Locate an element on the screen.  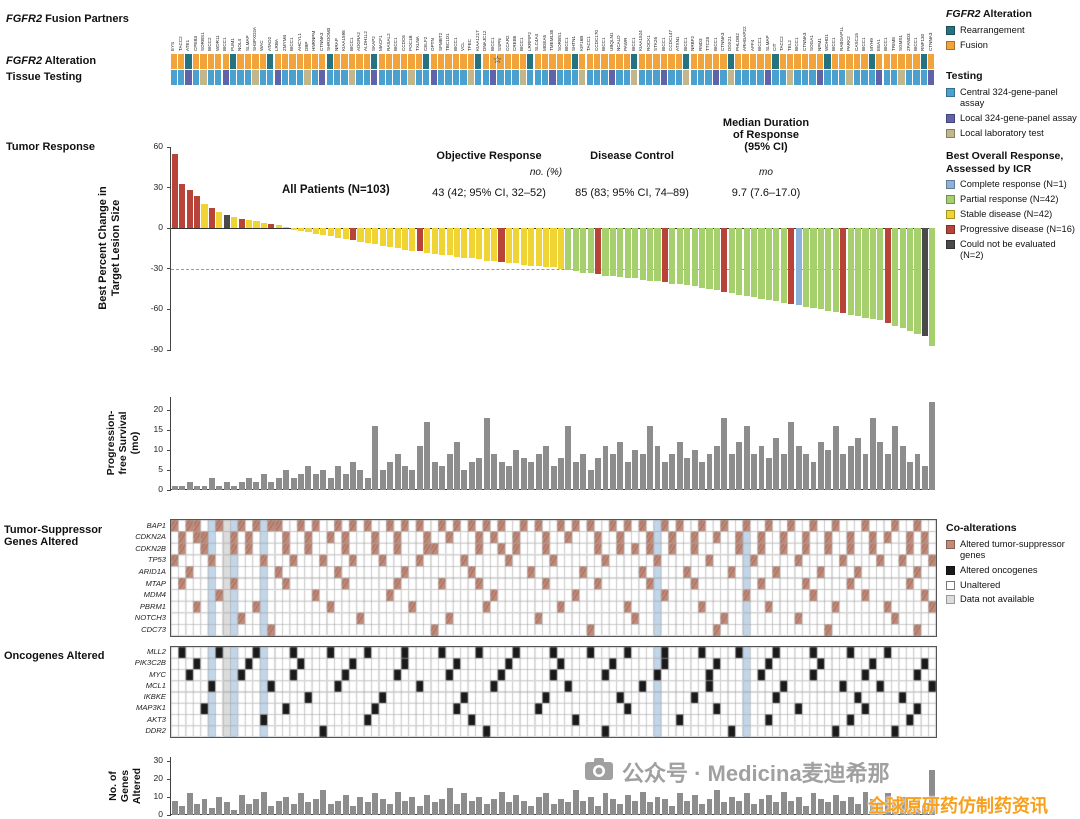
fusion-partner-label: CCDC147 is located at coordinates (670, 40).